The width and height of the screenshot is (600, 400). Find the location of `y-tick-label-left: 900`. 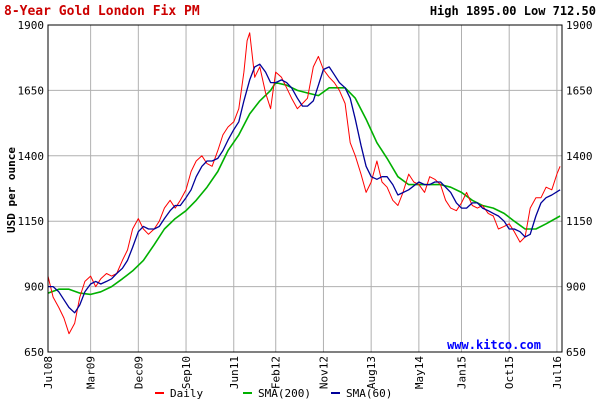

y-tick-label-left: 900 is located at coordinates (34, 287).